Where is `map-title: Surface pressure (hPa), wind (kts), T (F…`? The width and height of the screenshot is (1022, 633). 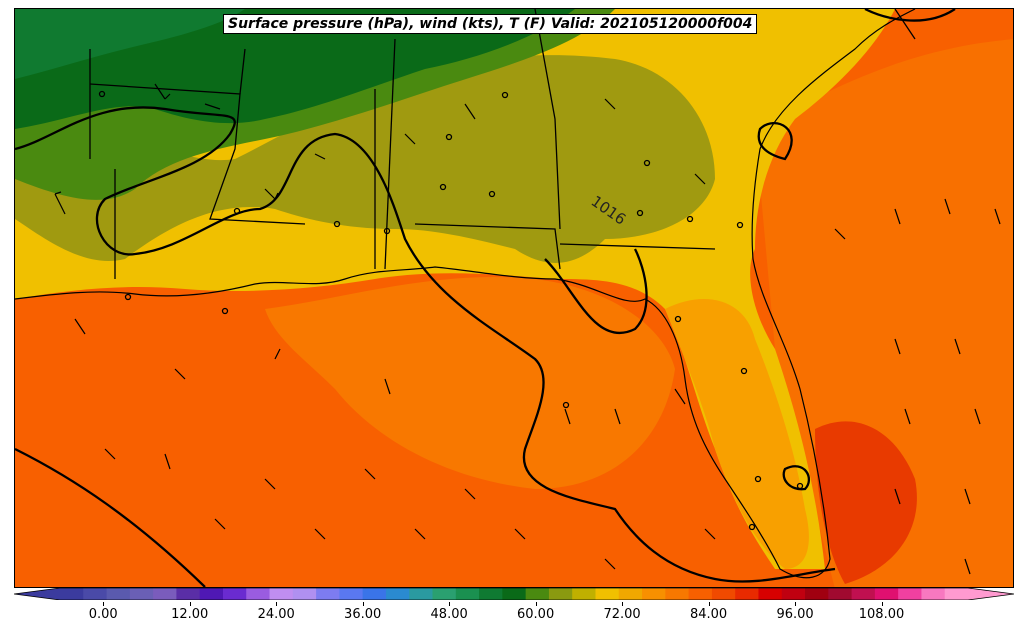 map-title: Surface pressure (hPa), wind (kts), T (F… is located at coordinates (490, 24).